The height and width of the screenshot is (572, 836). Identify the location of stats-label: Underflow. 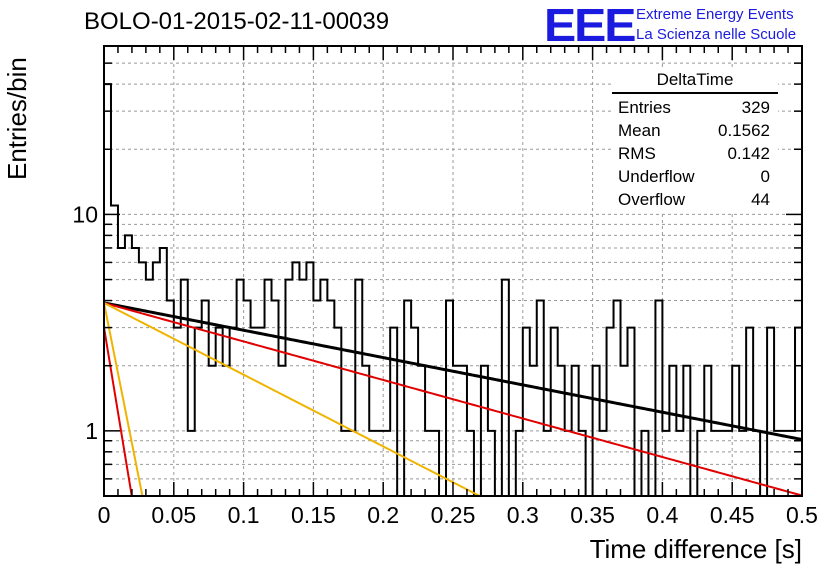
(656, 176).